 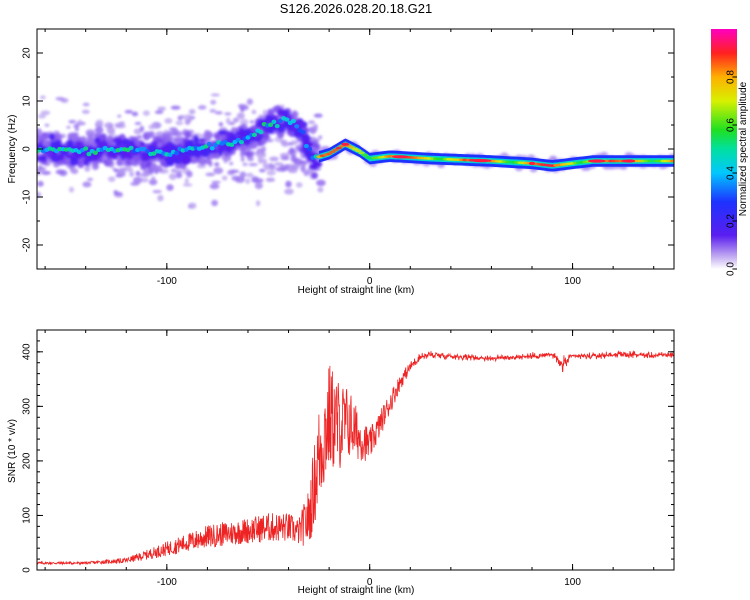 I want to click on snr-y-tick-label: 400, so click(x=27, y=351).